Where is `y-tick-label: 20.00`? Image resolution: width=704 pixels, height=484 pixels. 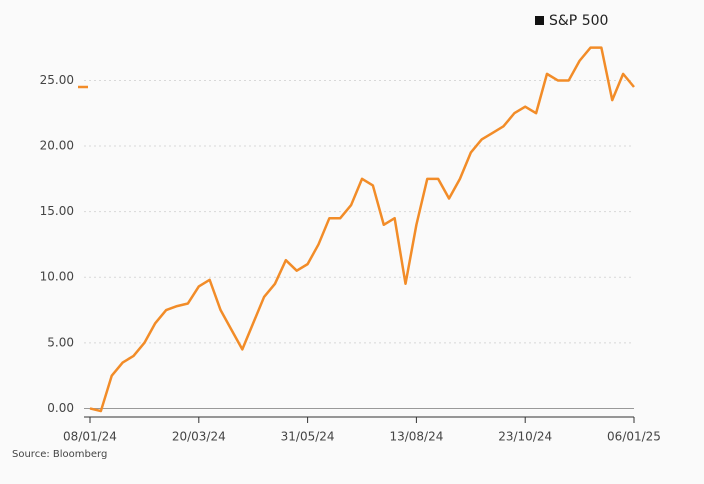 y-tick-label: 20.00 is located at coordinates (57, 146).